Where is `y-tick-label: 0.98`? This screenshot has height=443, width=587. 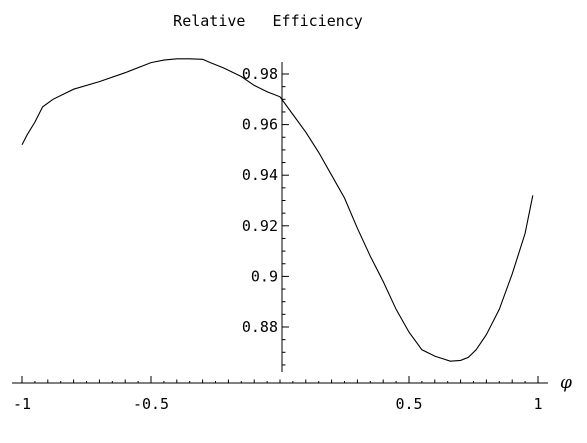
y-tick-label: 0.98 is located at coordinates (260, 74).